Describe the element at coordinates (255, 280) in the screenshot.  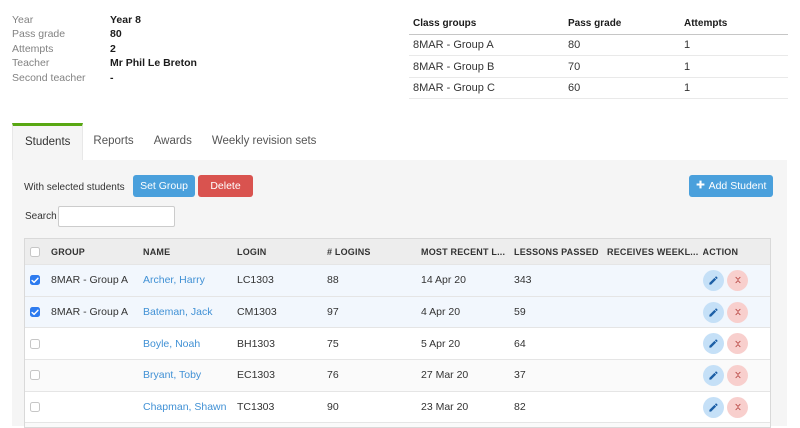
I see `cell-login: LC1303` at that location.